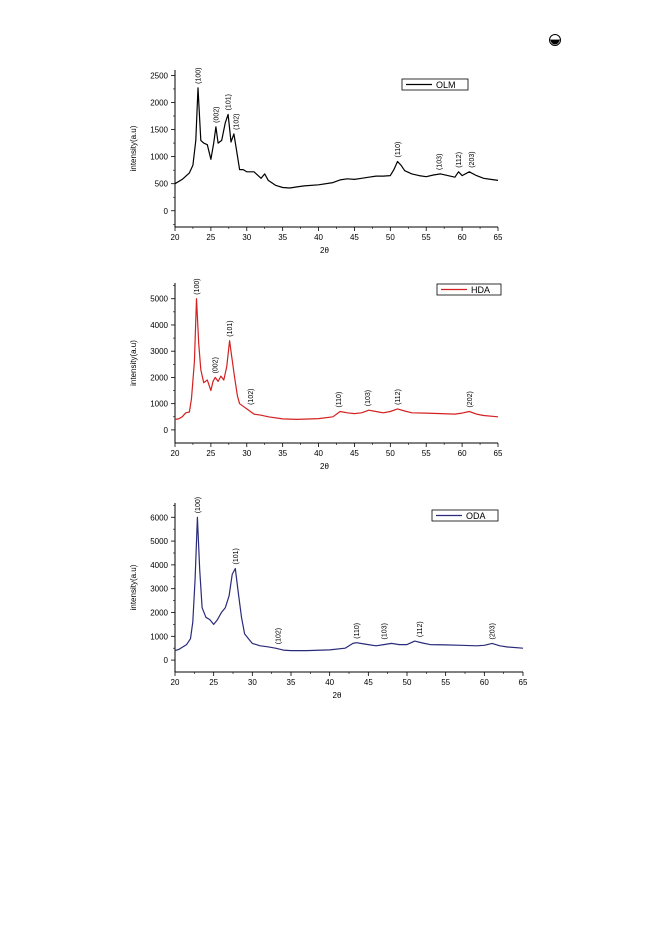 The width and height of the screenshot is (657, 936). I want to click on series-line-hda, so click(336, 359).